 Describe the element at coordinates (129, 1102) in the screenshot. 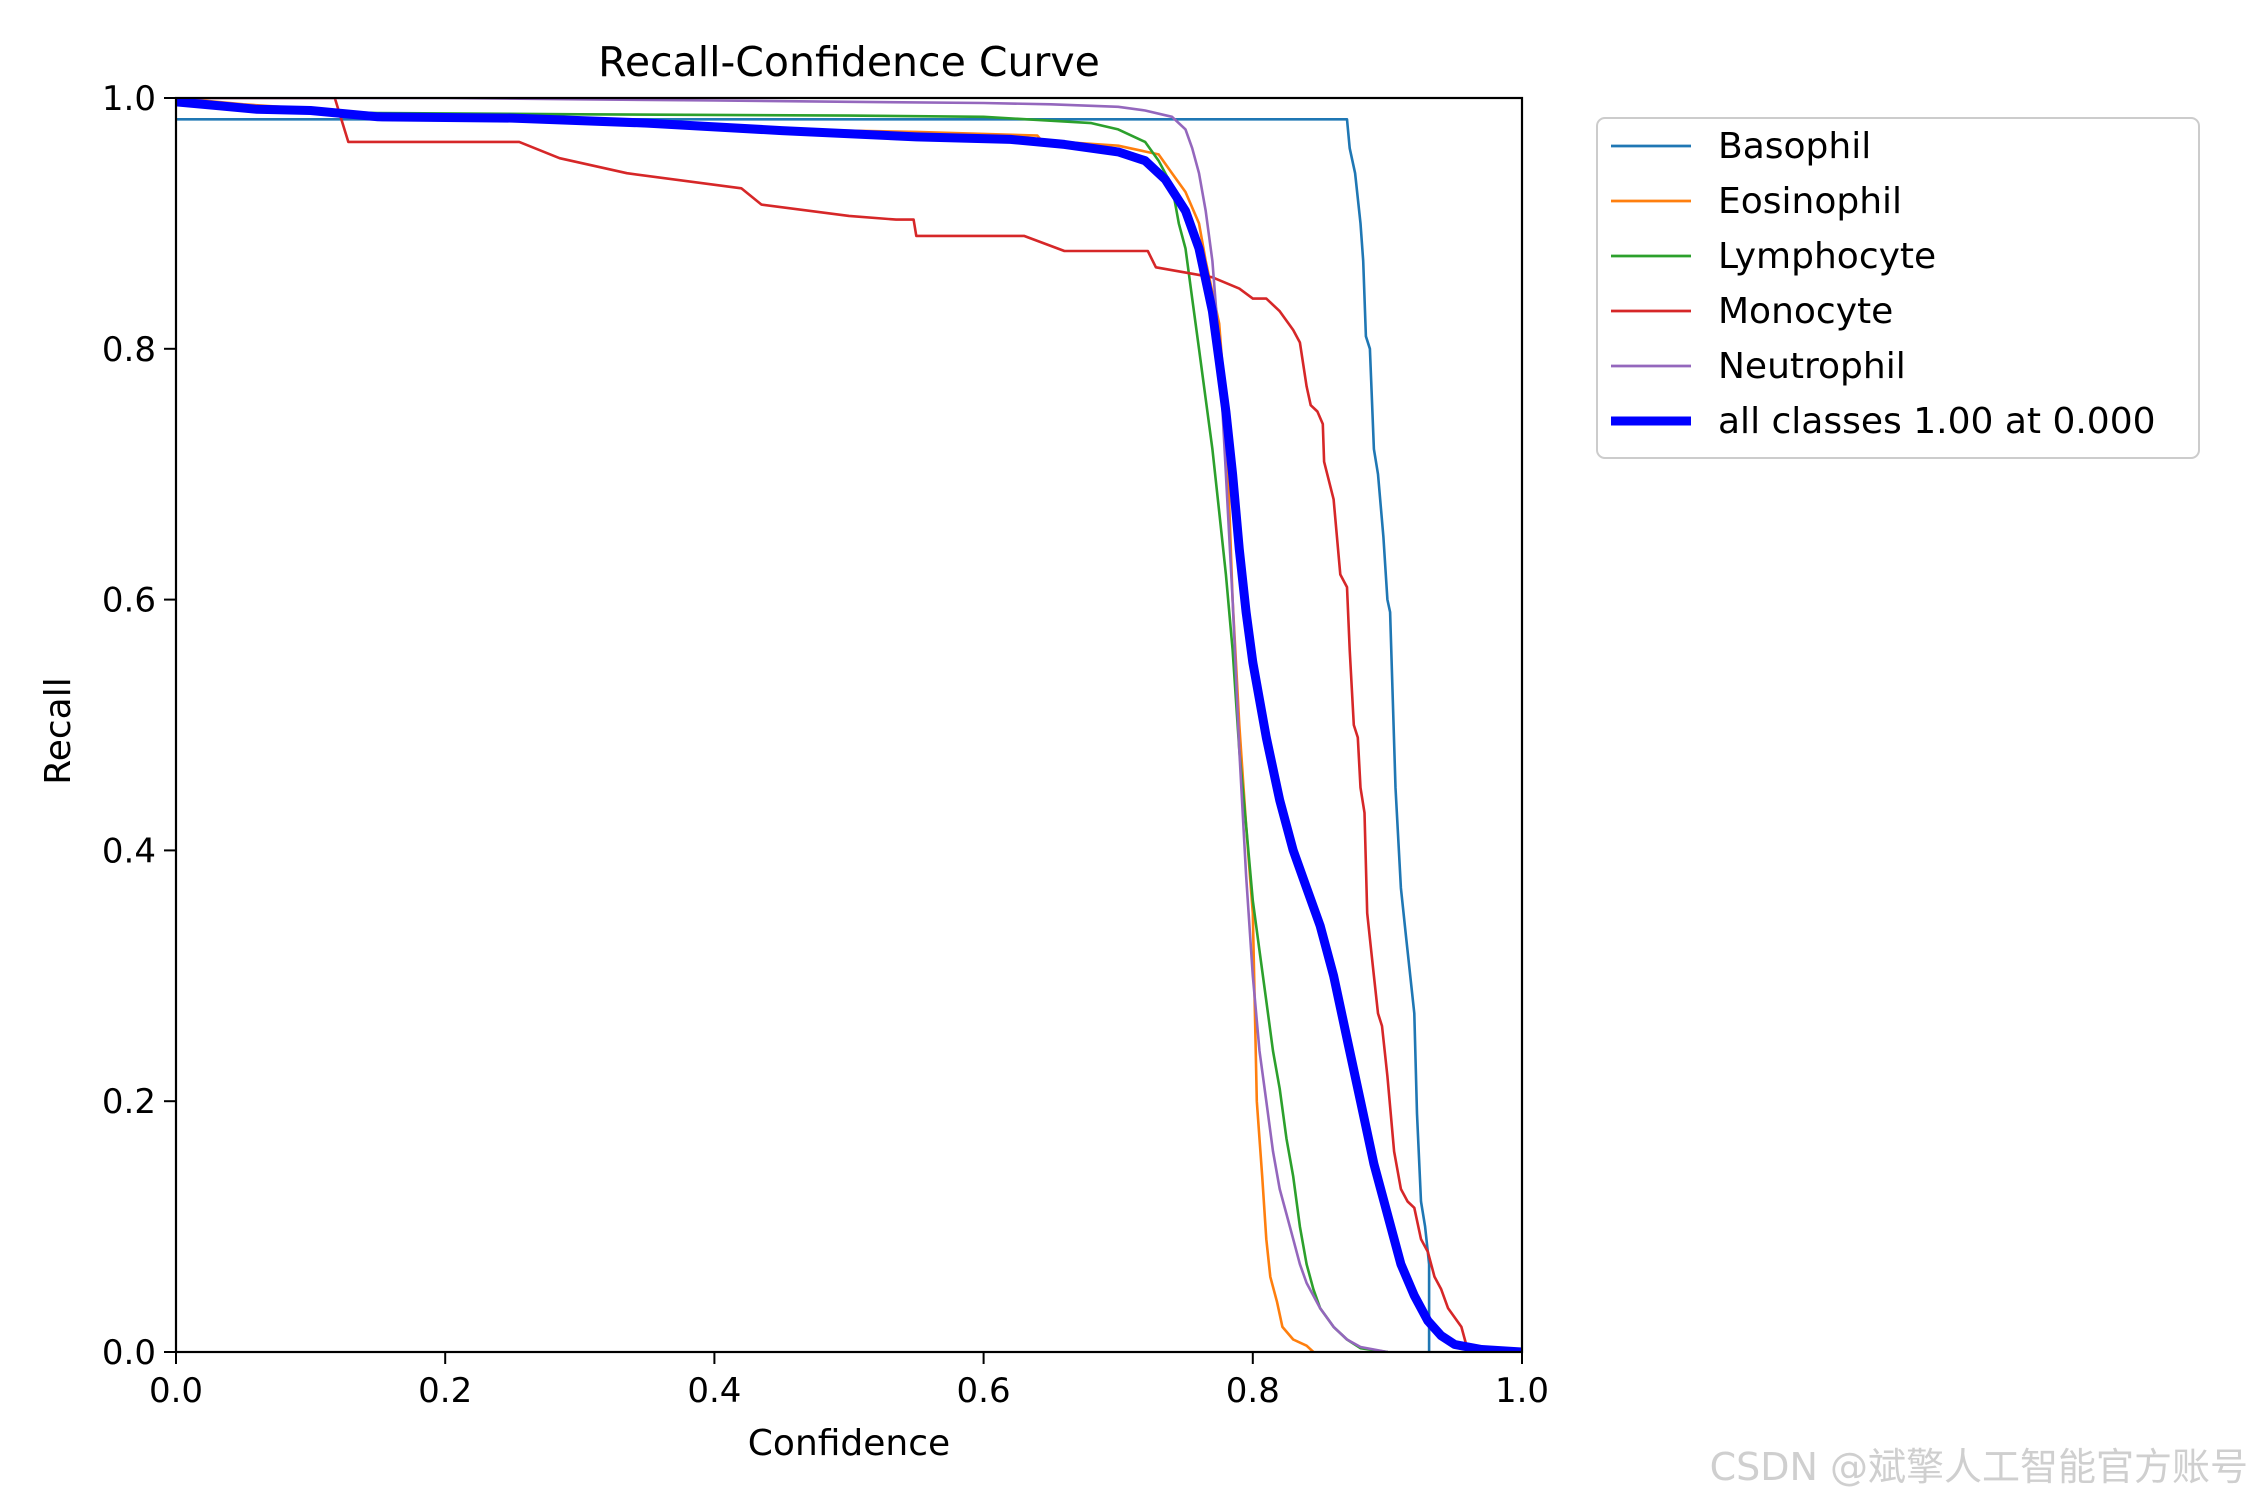

I see `y-tick-label: 0.2` at that location.